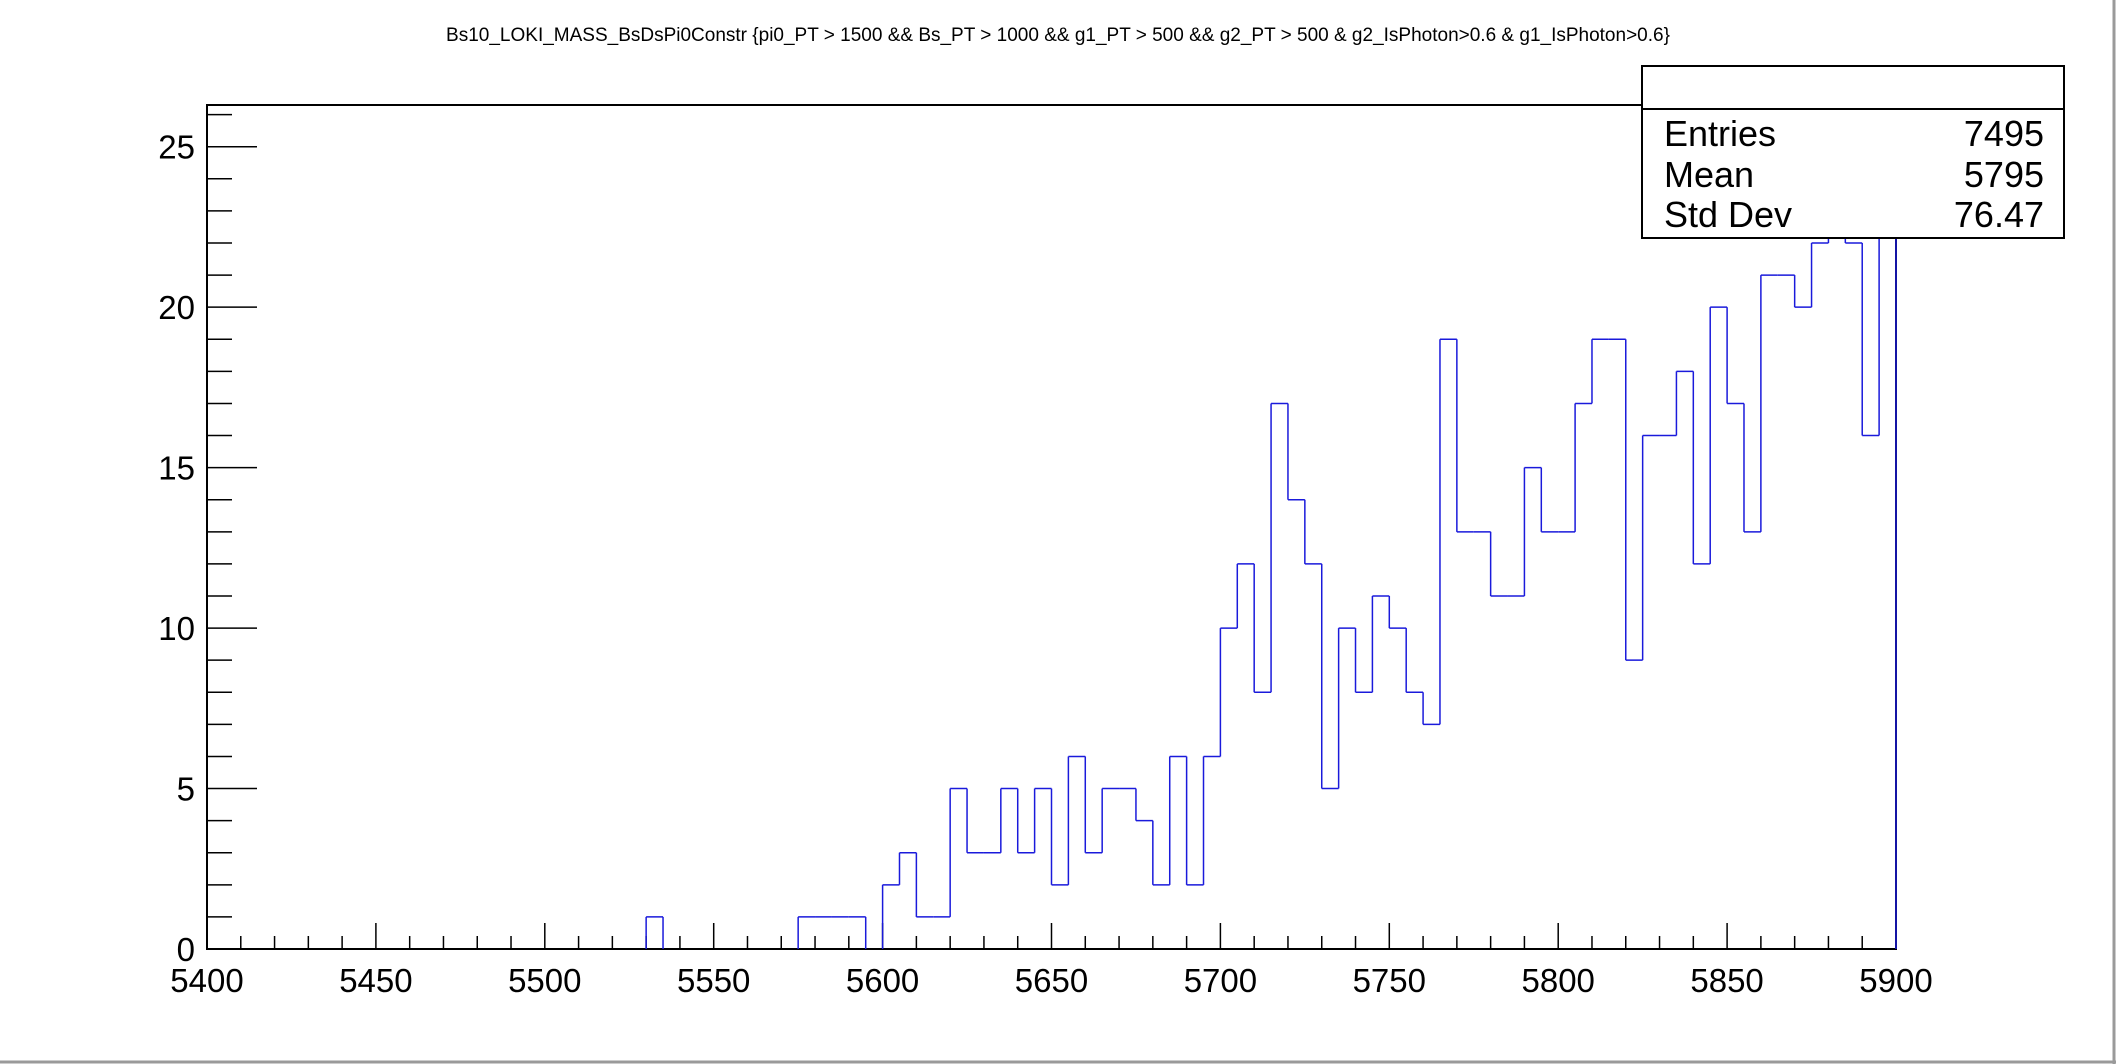 The height and width of the screenshot is (1064, 2116). What do you see at coordinates (544, 980) in the screenshot?
I see `x-tick-label: 5500` at bounding box center [544, 980].